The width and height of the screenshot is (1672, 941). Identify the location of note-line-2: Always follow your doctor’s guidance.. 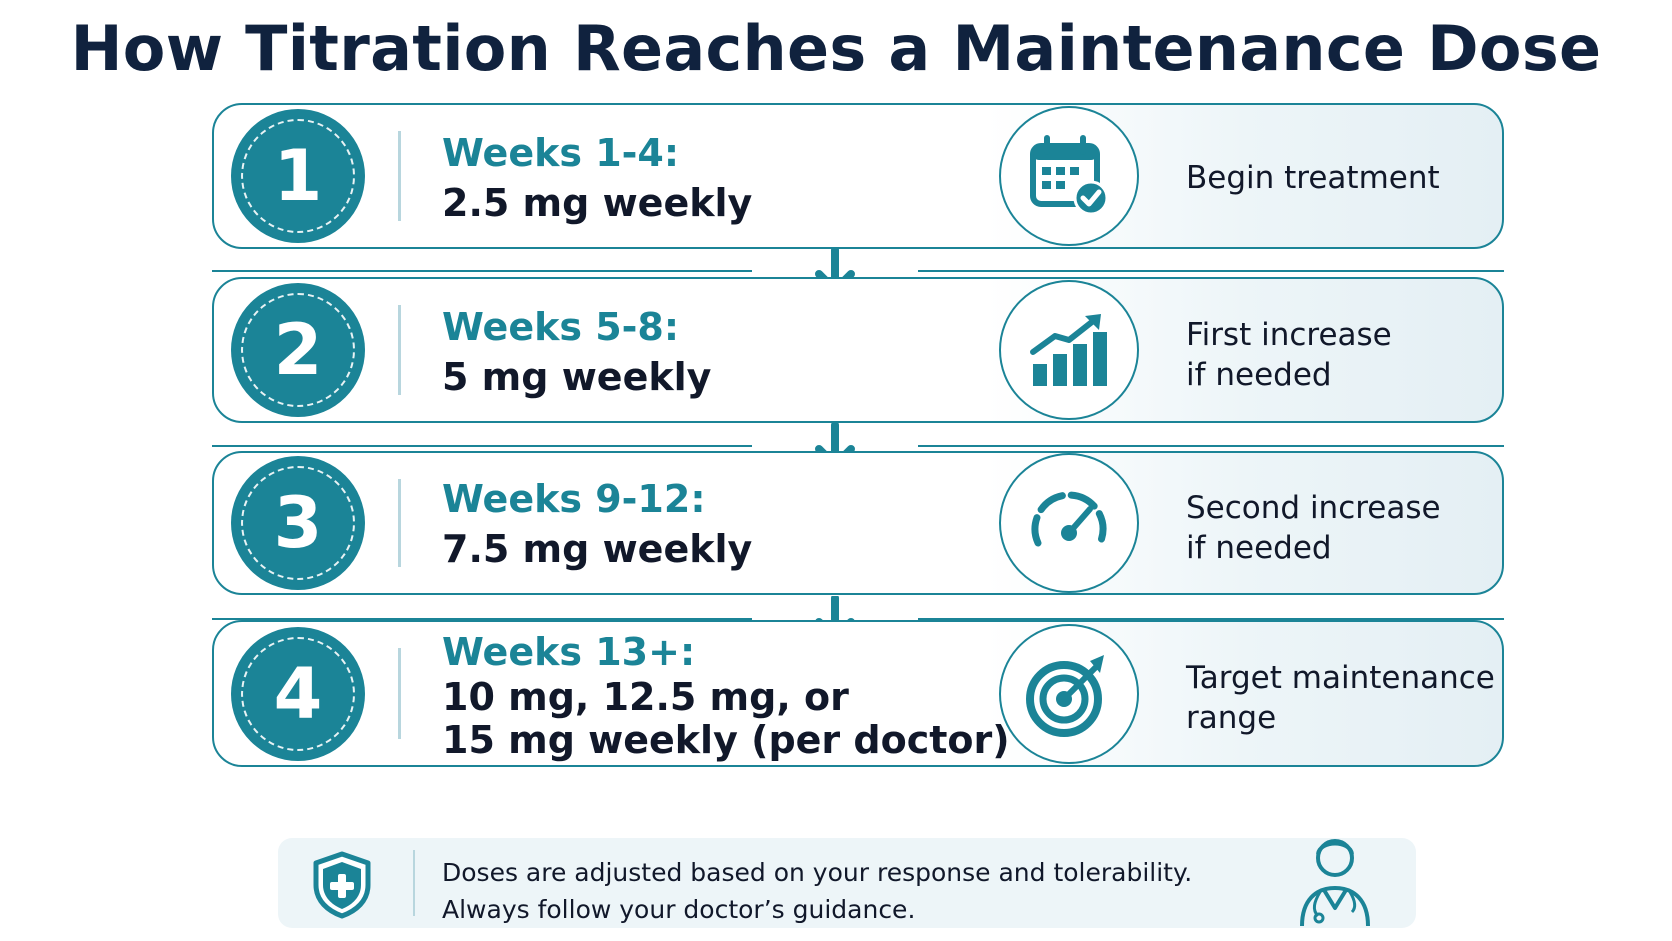
(679, 909).